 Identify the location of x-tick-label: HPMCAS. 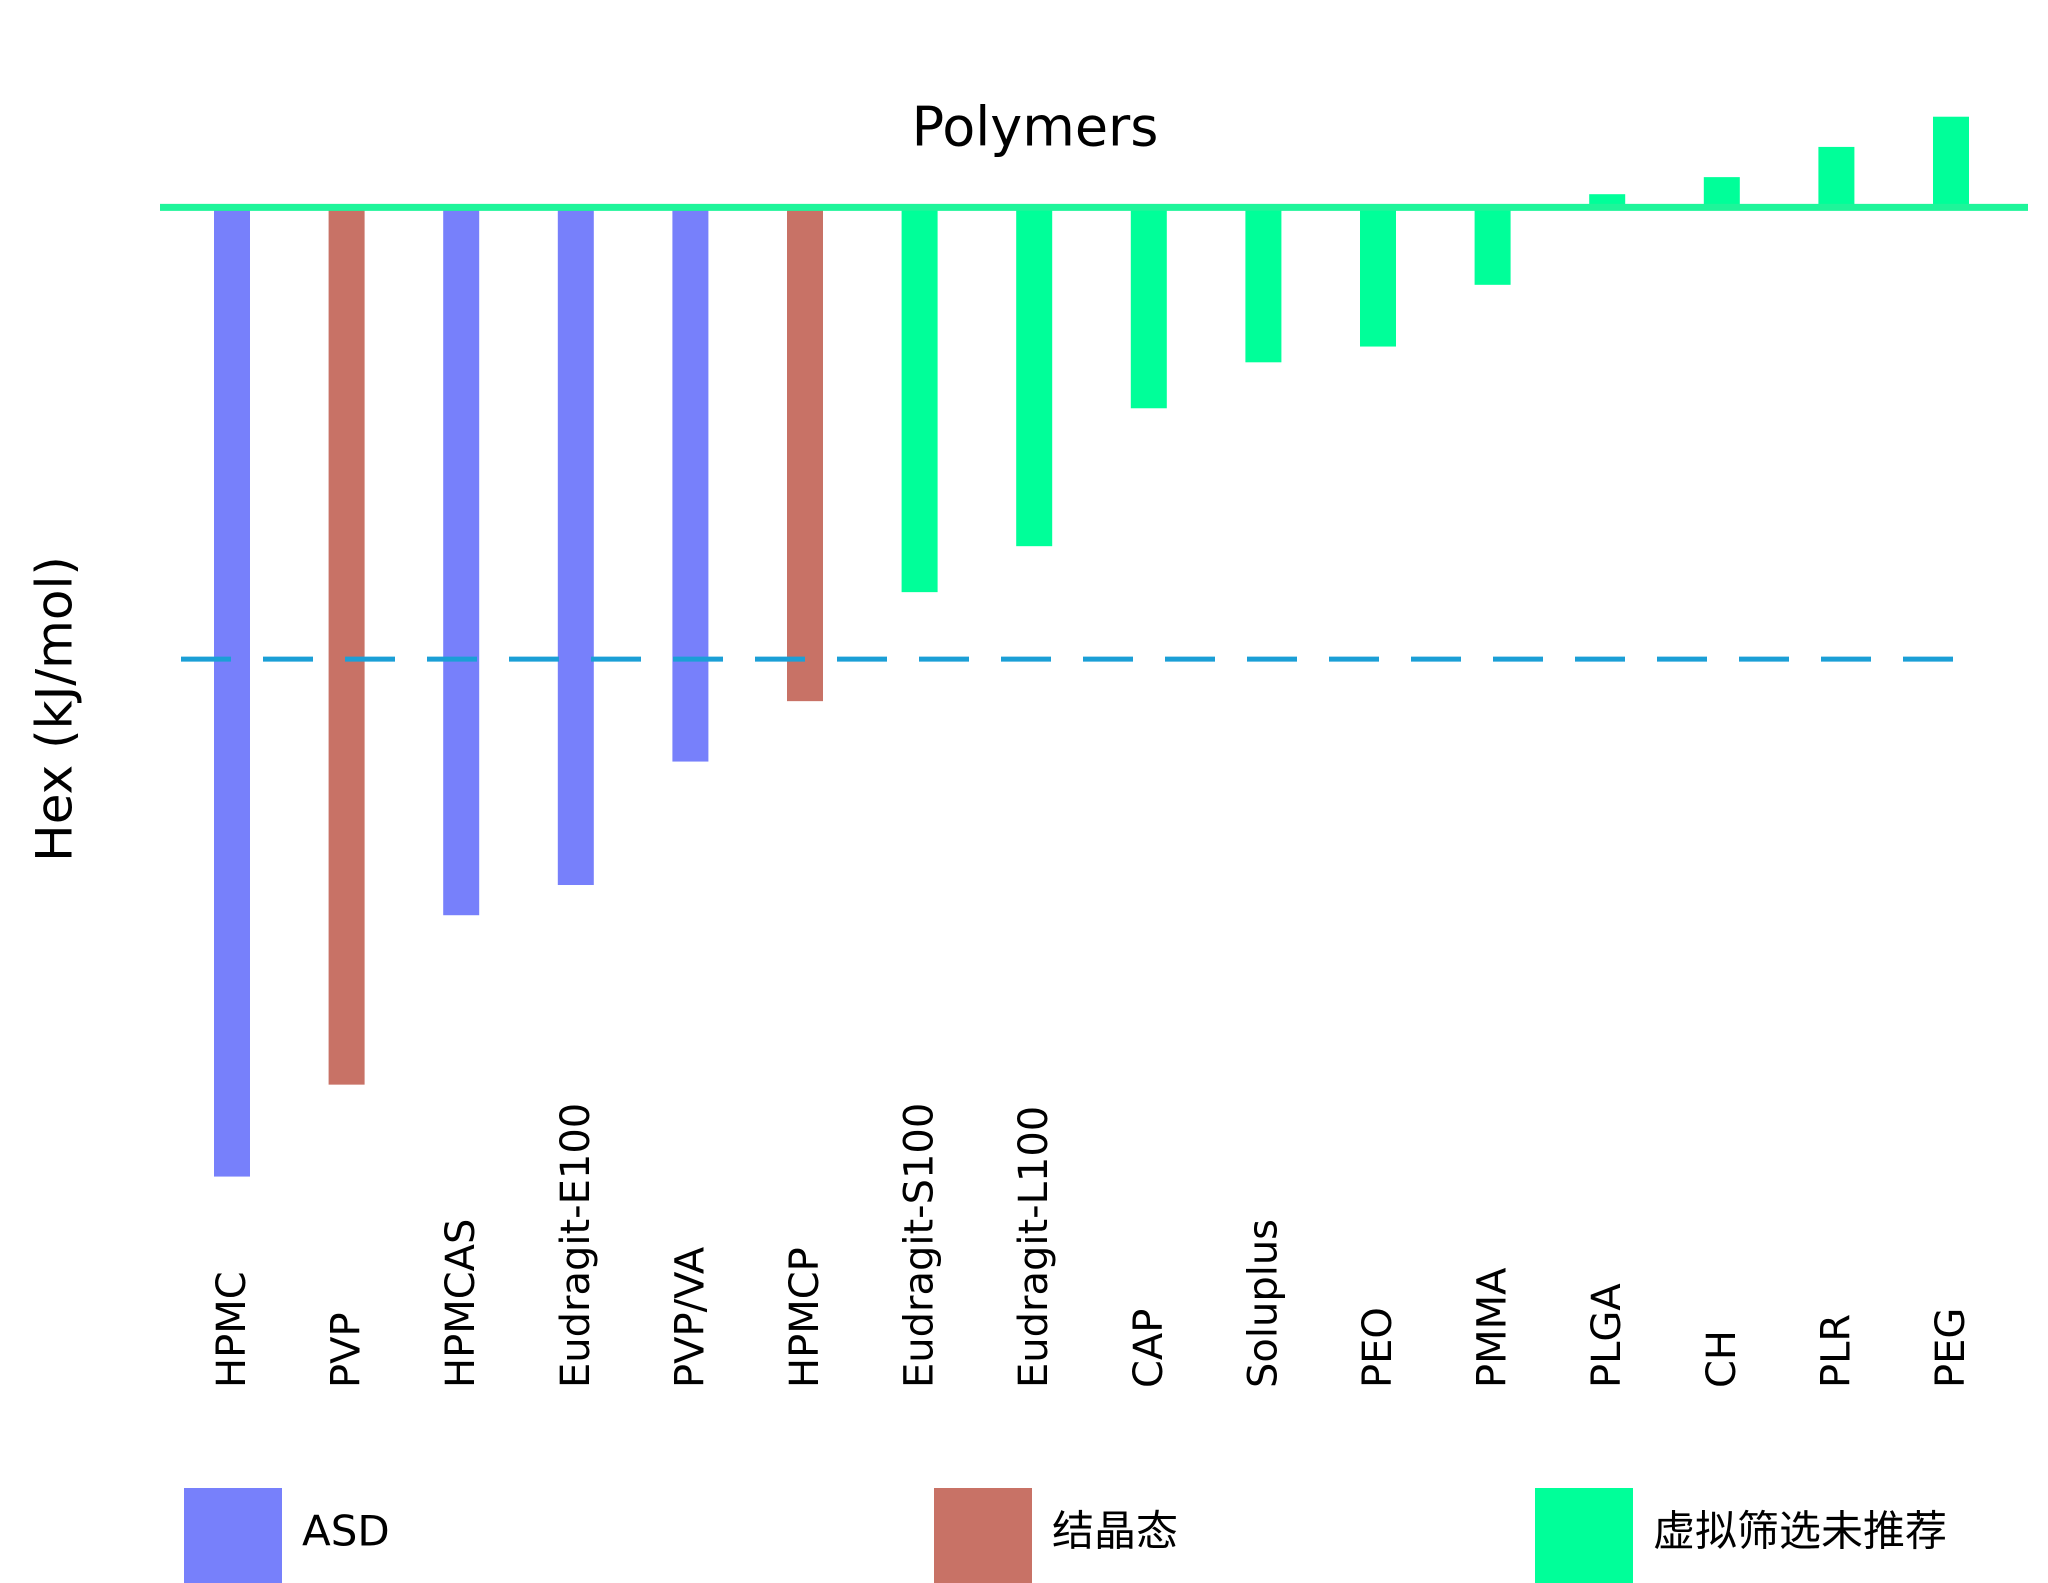
(461, 1303).